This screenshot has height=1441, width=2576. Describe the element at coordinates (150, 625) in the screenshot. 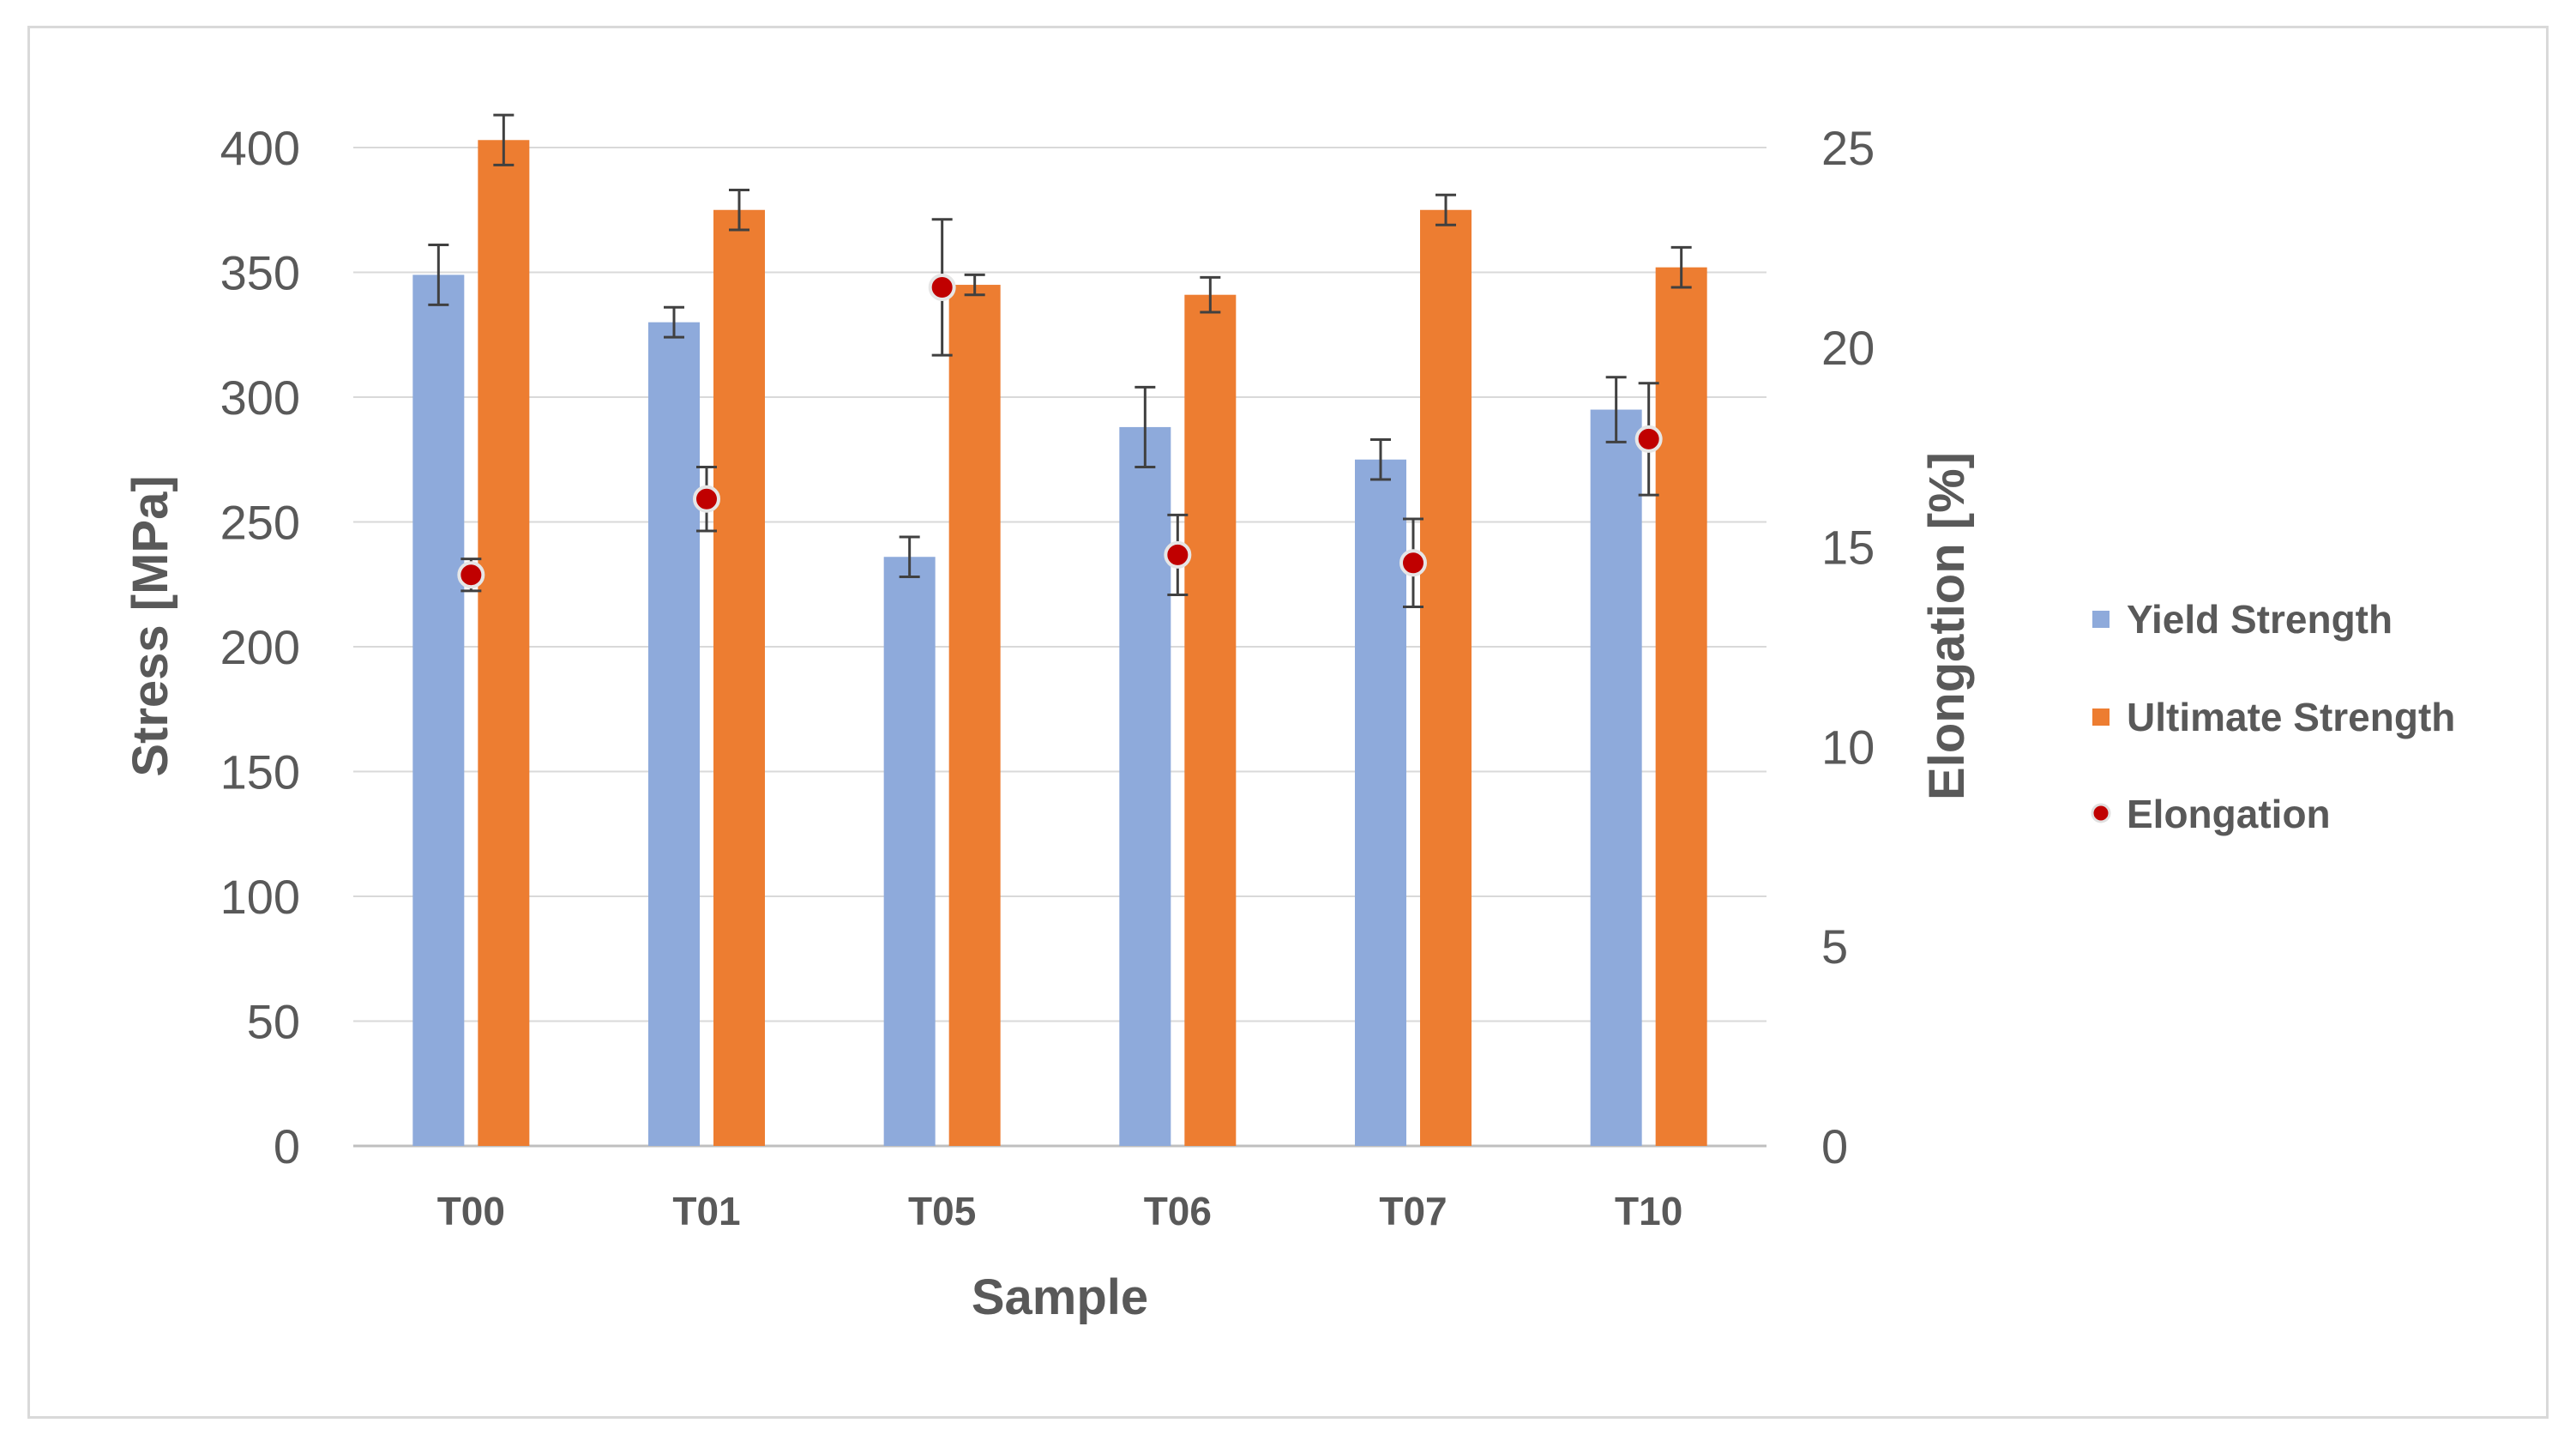

I see `y-axis-title: Stress [MPa]` at that location.